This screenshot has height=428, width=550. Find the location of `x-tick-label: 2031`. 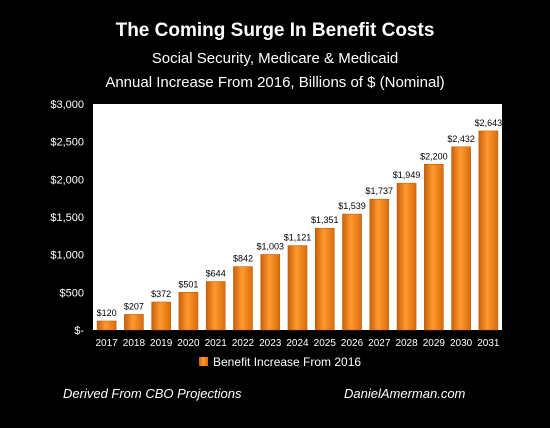

x-tick-label: 2031 is located at coordinates (488, 343).